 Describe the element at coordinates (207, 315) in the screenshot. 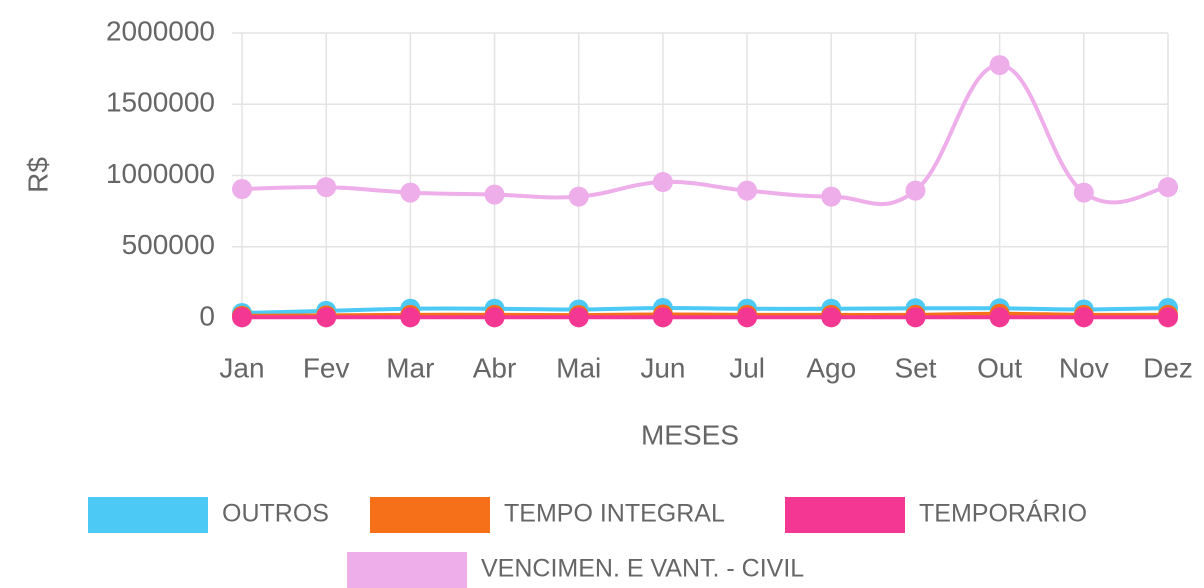

I see `y-tick-label: 0` at that location.